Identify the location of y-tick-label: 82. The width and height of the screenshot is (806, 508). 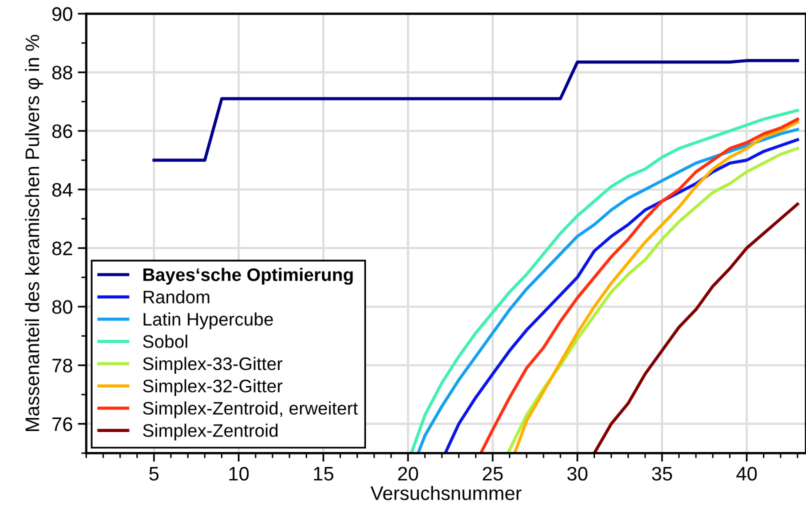
(62, 249).